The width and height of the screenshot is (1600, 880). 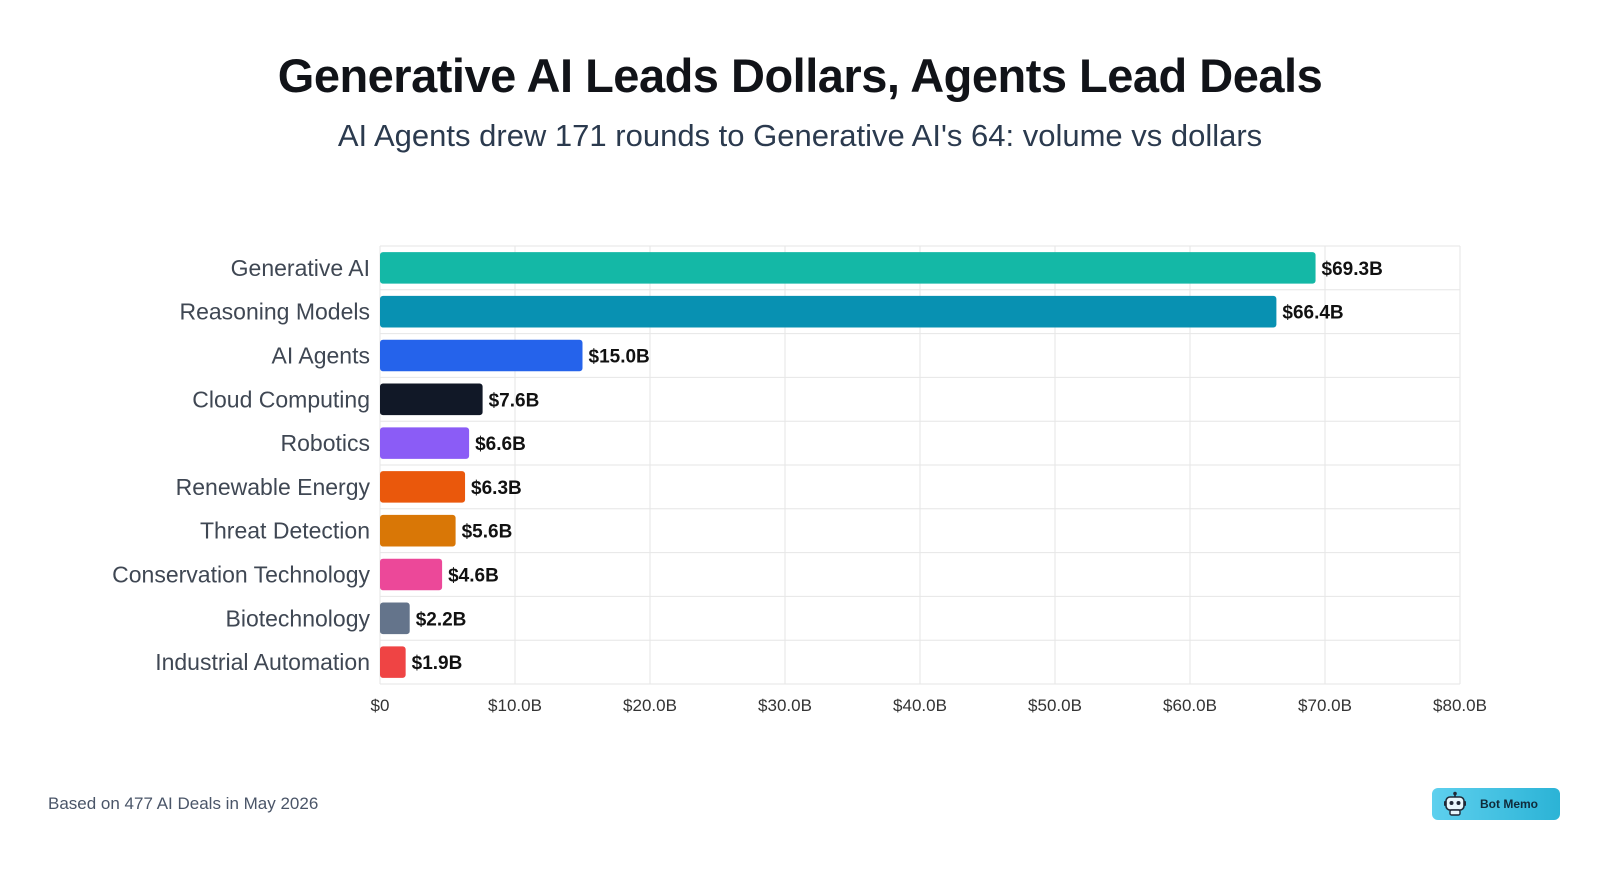 I want to click on value-label: $7.6B, so click(x=514, y=400).